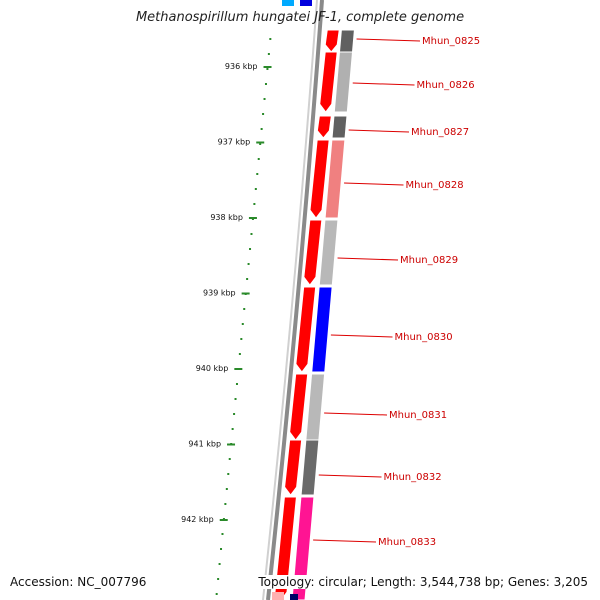  Describe the element at coordinates (413, 477) in the screenshot. I see `gene-label: Mhun_0832` at that location.